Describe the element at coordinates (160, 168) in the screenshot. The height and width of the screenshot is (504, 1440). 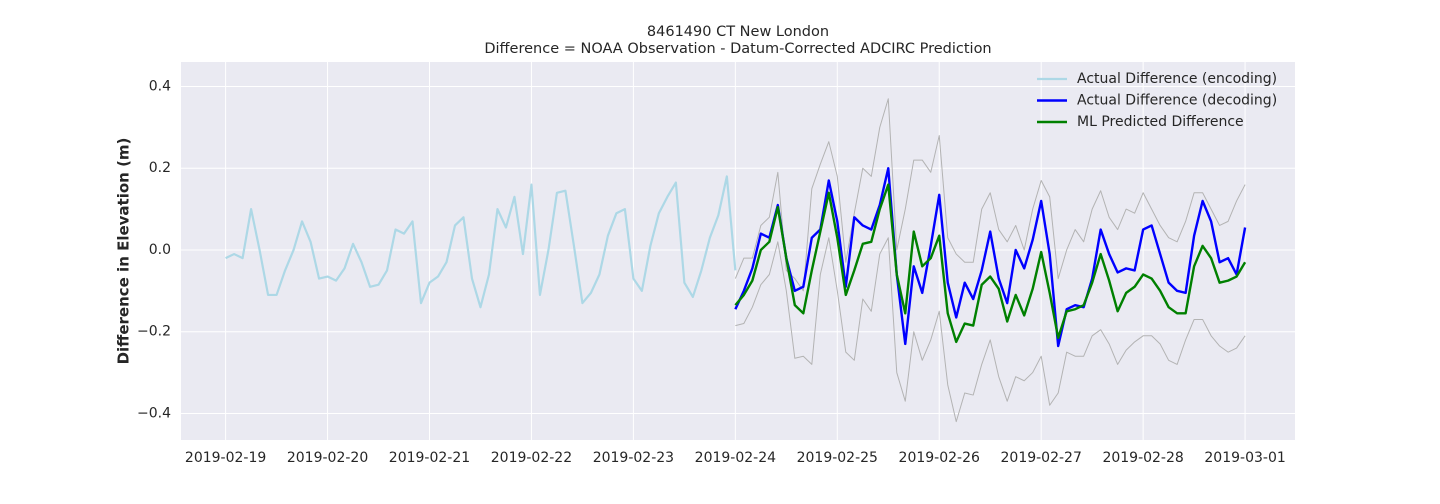
I see `y-tick-label: 0.2` at that location.